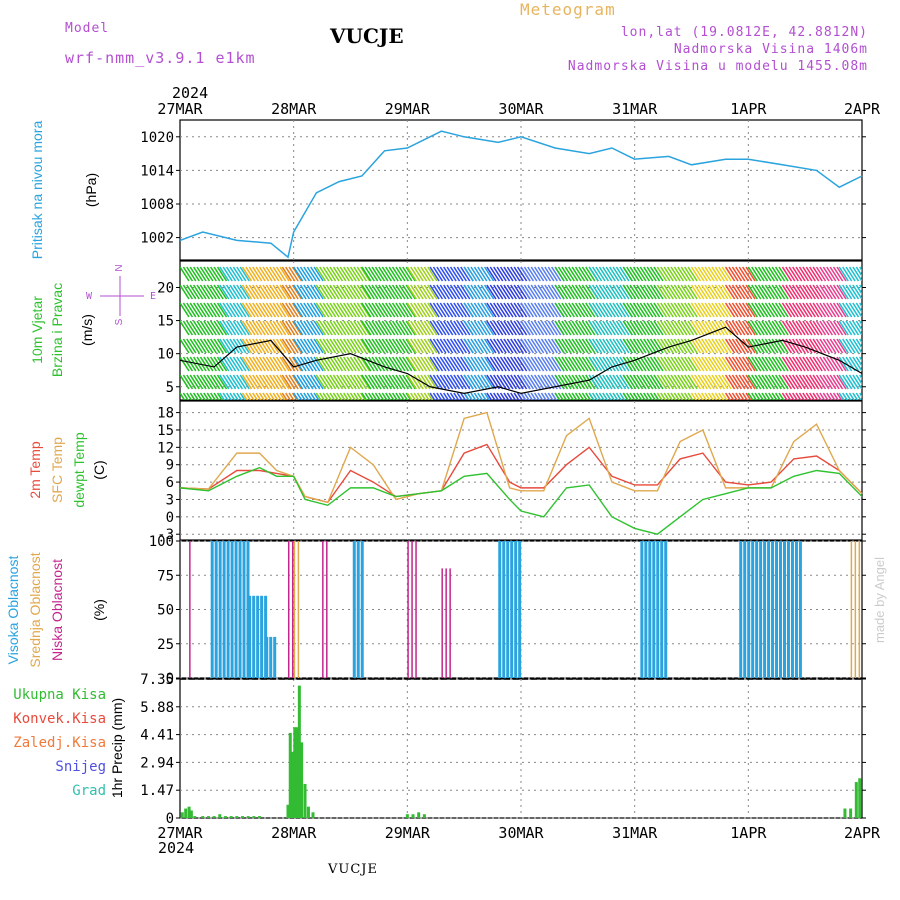 Image resolution: width=900 pixels, height=900 pixels. I want to click on precip-legend-4: Grad, so click(89, 791).